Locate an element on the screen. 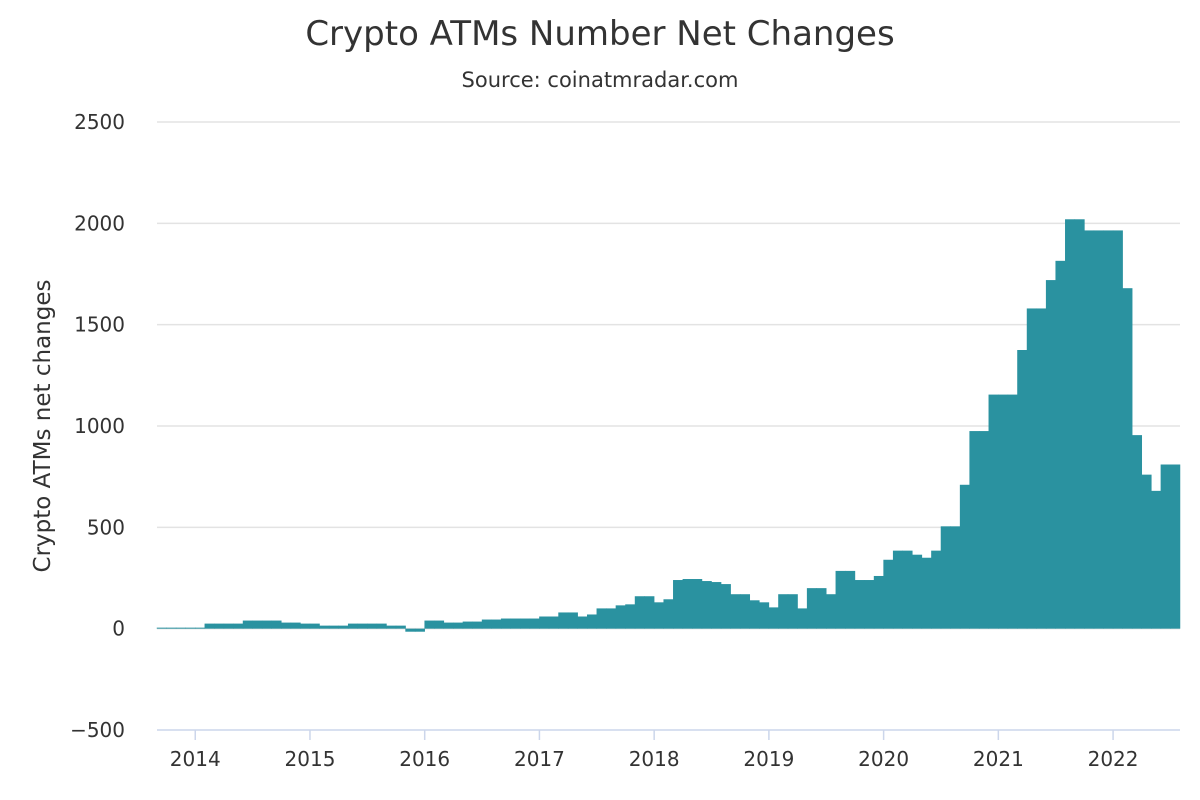  x-tick-label: 2017 is located at coordinates (539, 759).